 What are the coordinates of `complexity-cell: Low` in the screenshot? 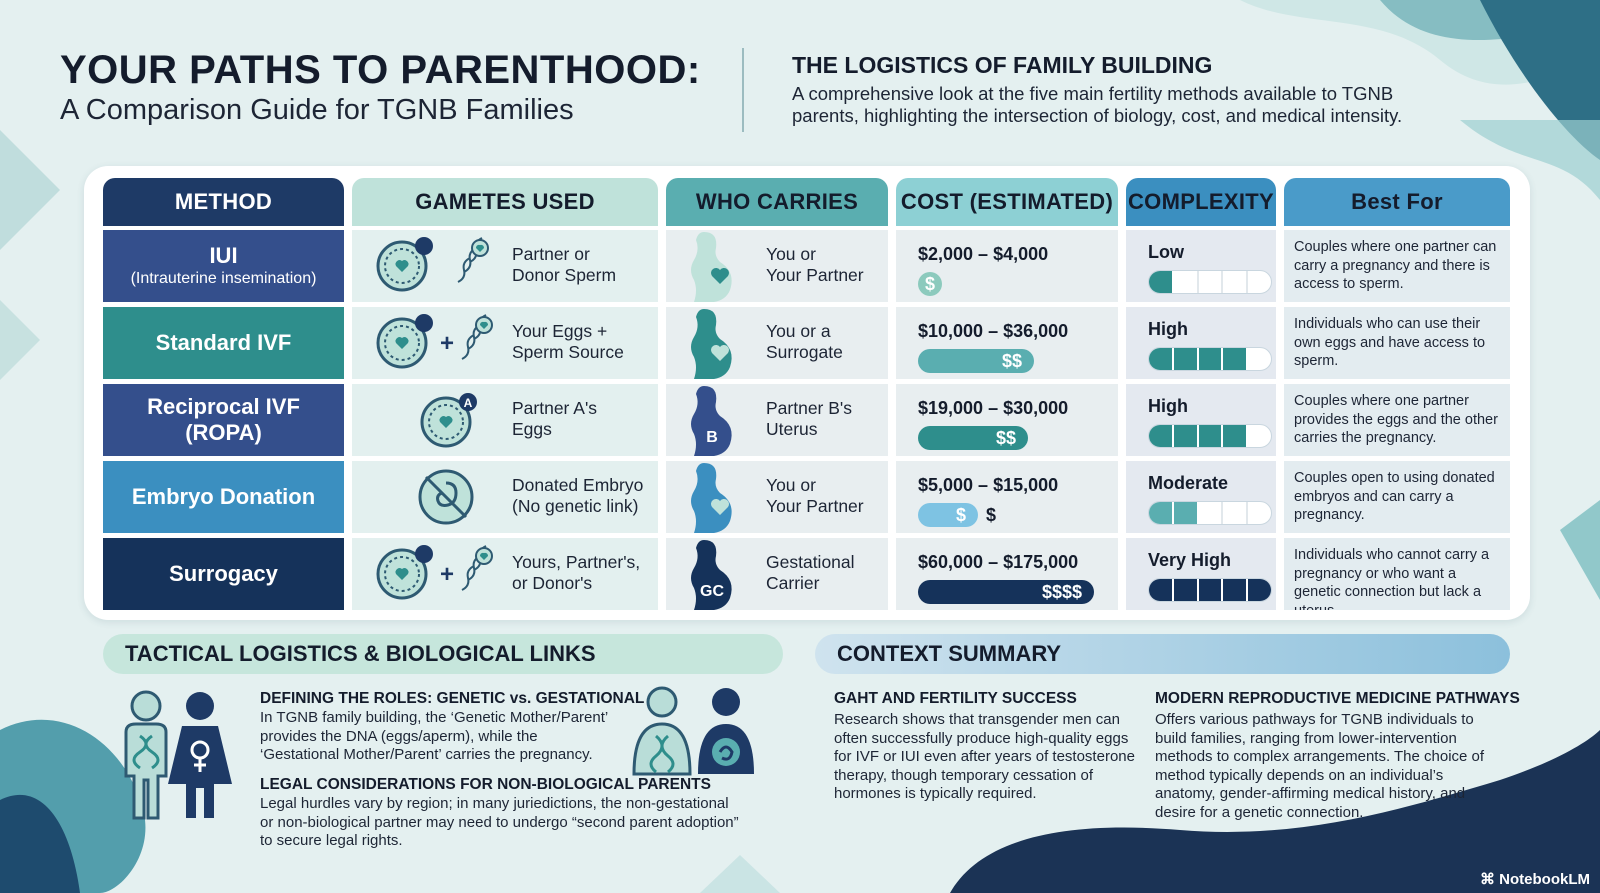 It's located at (1201, 266).